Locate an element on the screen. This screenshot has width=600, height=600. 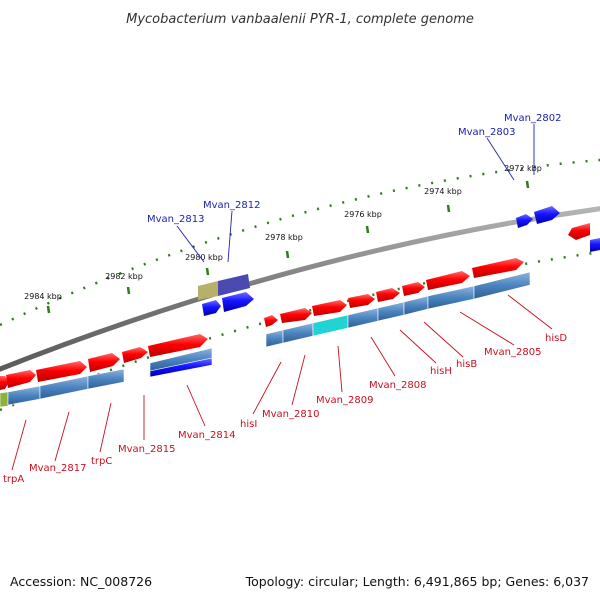
top-labels: Mvan_2802 Mvan_2803 Mvan_2812 Mvan_2813 is located at coordinates (354, 169).